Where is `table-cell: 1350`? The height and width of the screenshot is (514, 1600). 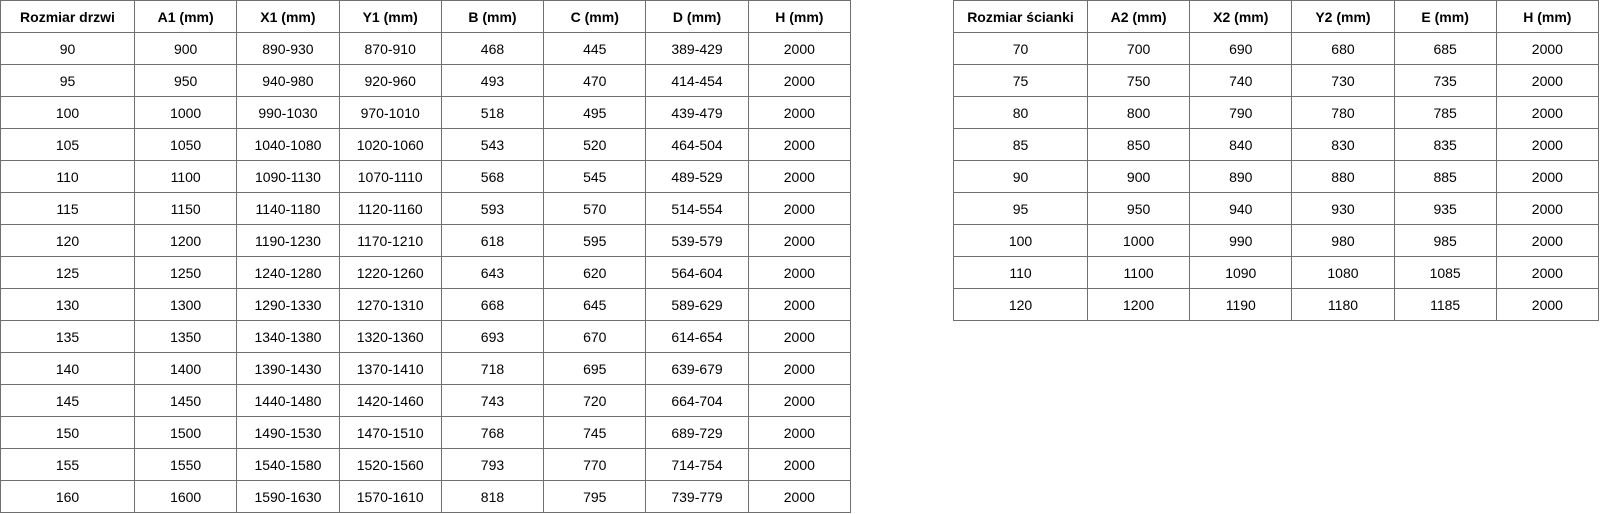
table-cell: 1350 is located at coordinates (185, 336).